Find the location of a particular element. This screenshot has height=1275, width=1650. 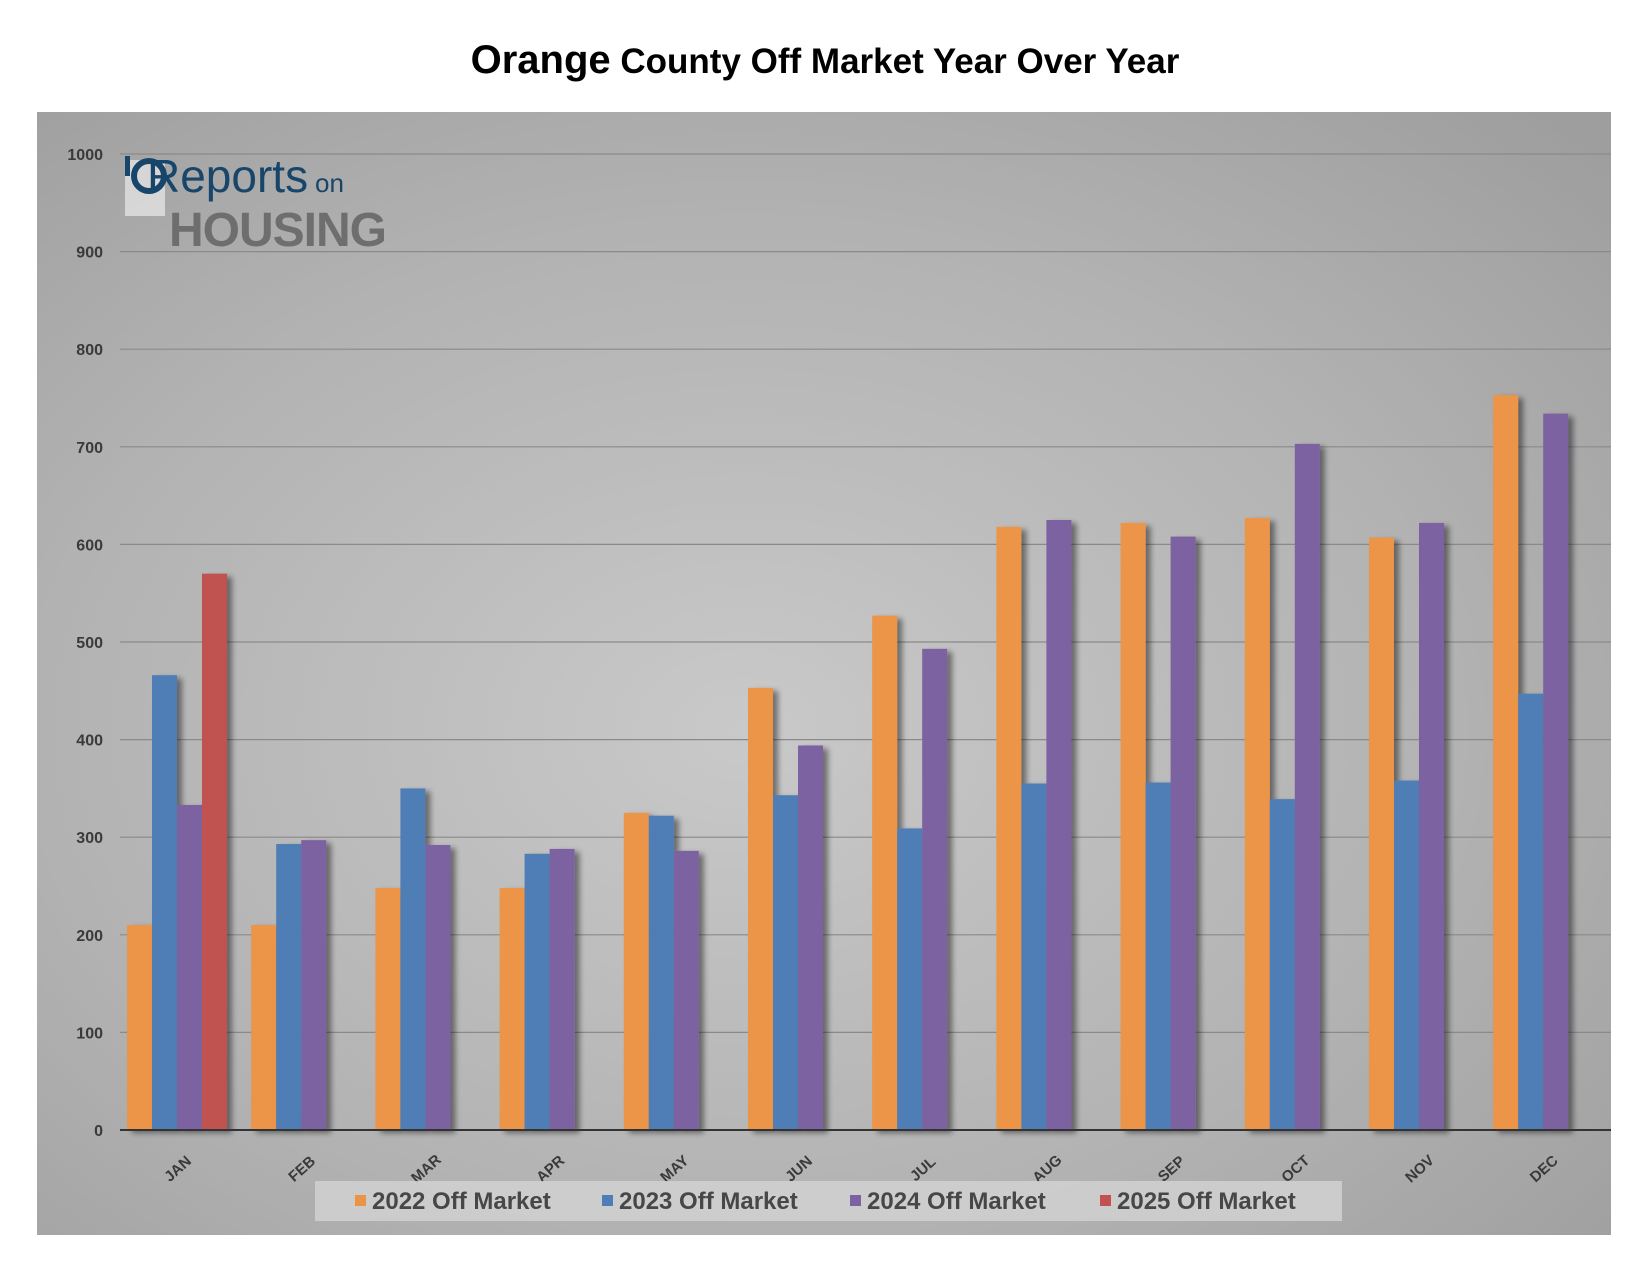

legend-item: 2023 Off Market is located at coordinates (700, 1201).